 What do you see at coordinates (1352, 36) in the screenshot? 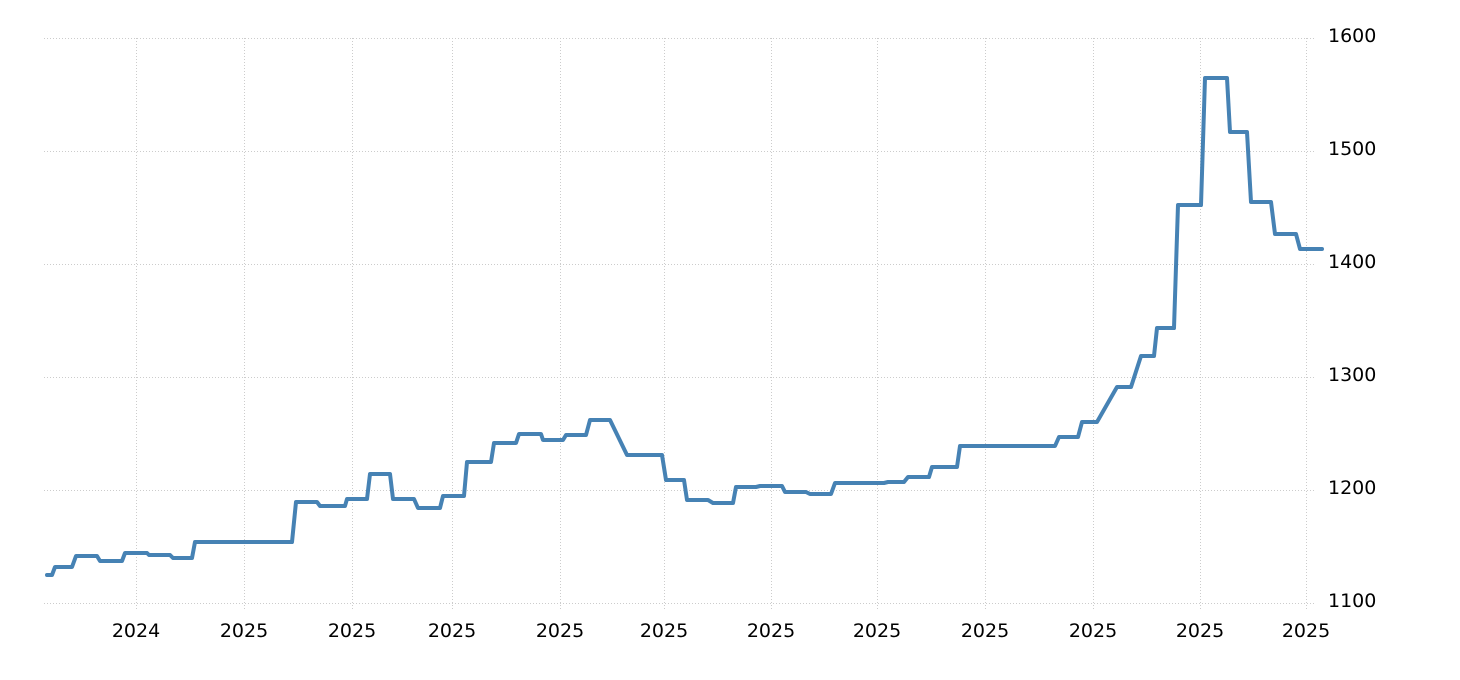
I see `y-tick-label: 1600` at bounding box center [1352, 36].